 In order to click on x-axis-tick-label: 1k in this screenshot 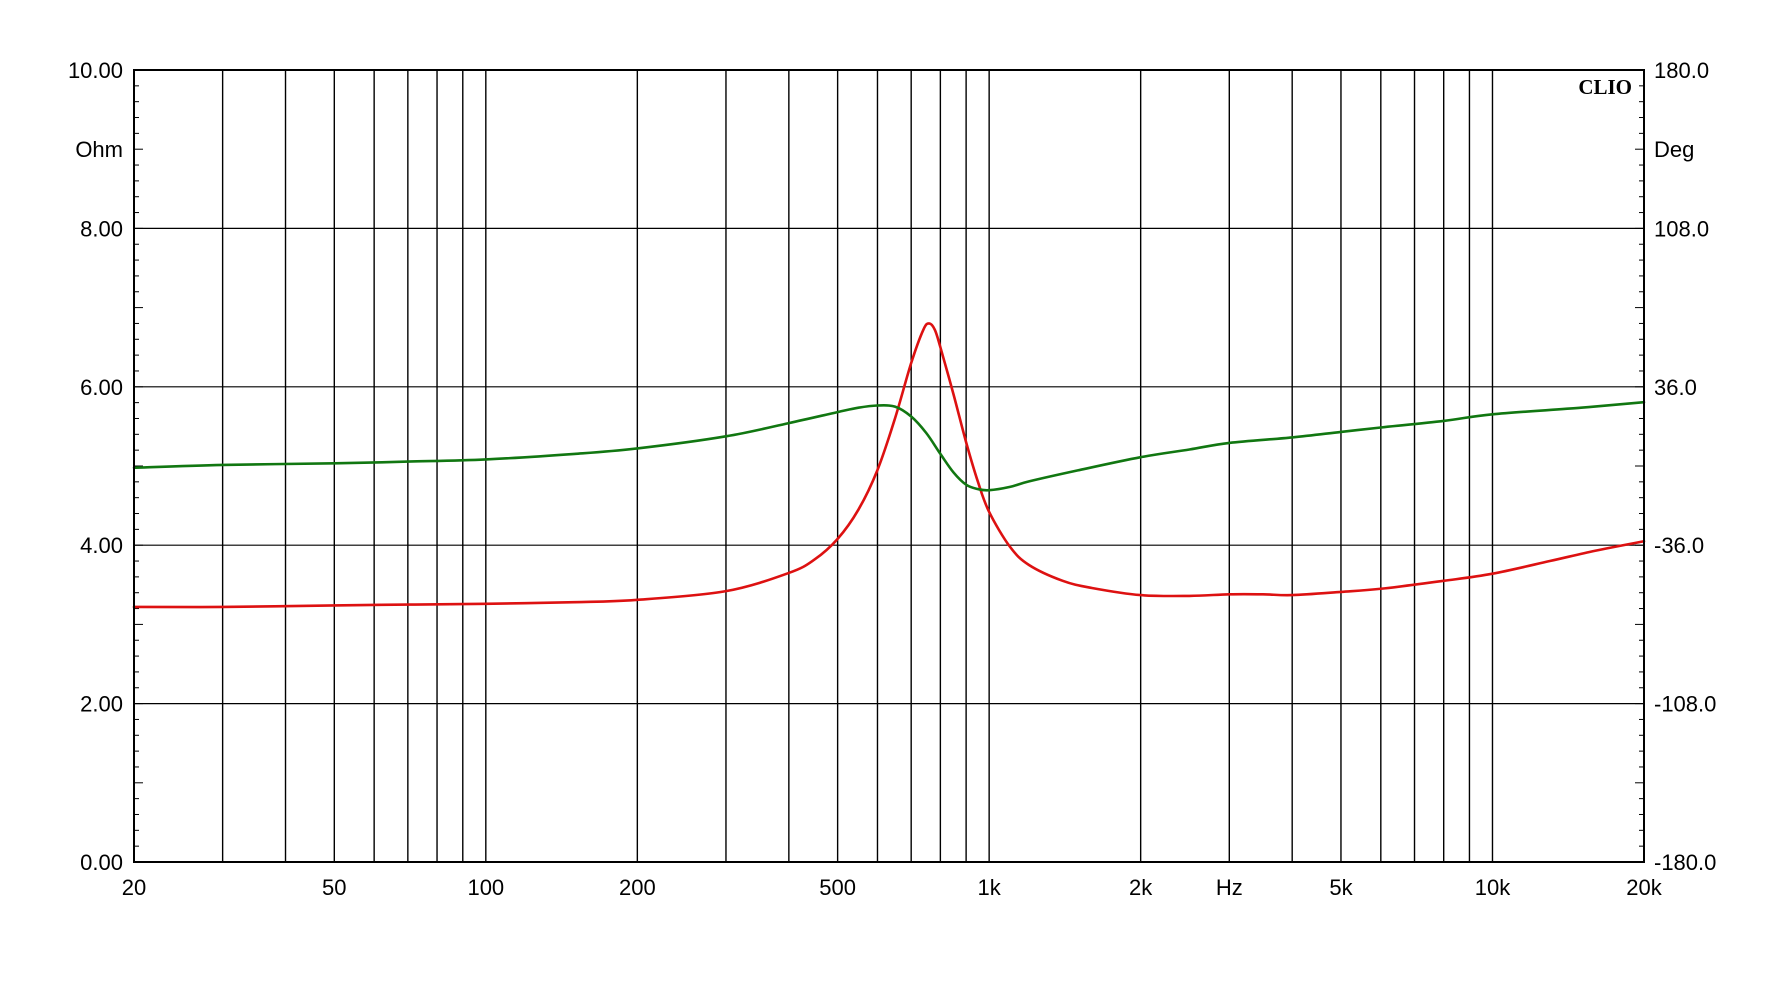, I will do `click(990, 887)`.